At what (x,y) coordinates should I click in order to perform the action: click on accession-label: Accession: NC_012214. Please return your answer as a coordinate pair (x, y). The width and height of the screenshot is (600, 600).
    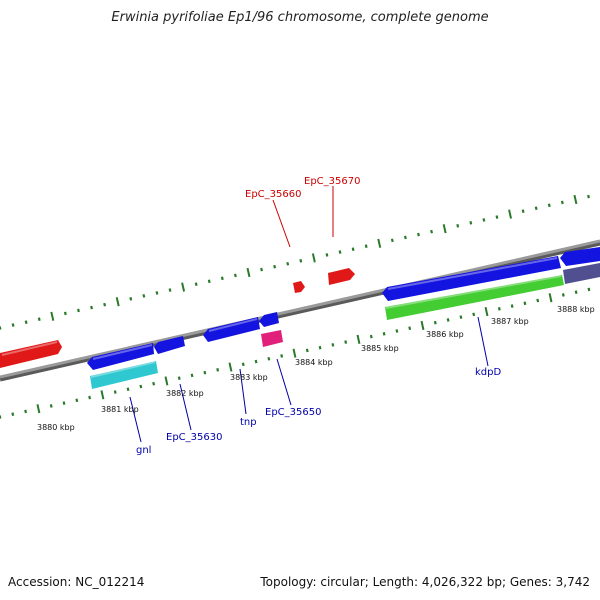
    Looking at the image, I should click on (76, 582).